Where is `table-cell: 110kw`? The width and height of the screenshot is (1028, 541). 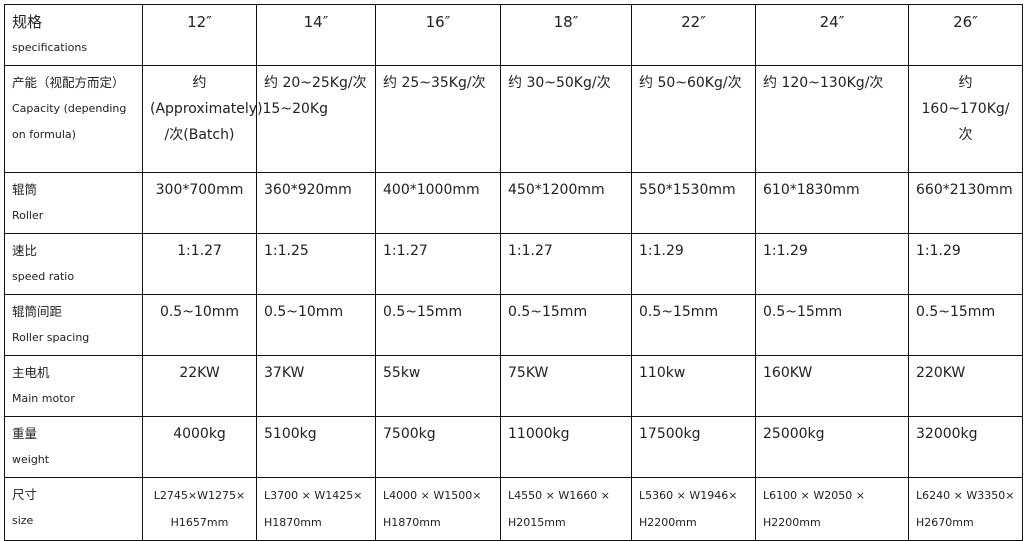 table-cell: 110kw is located at coordinates (693, 386).